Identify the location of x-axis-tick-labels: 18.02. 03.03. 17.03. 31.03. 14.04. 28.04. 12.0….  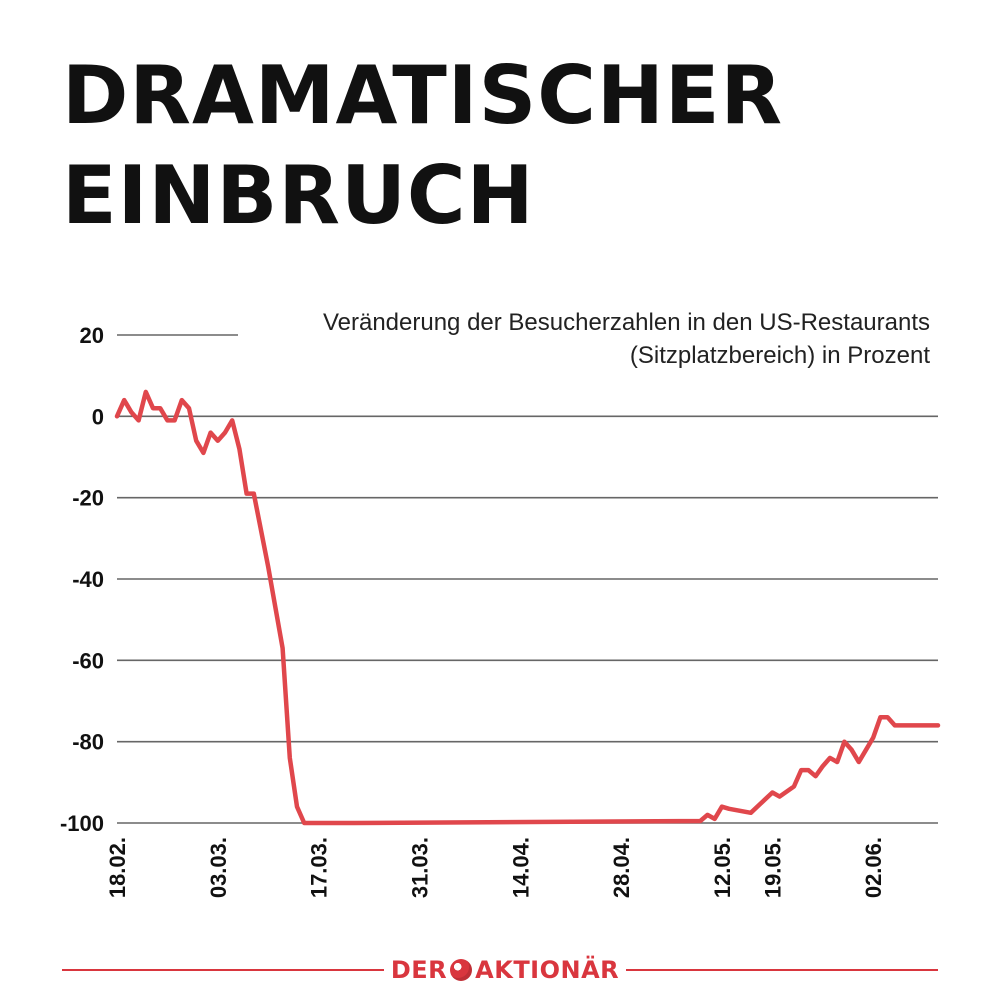
(495, 867).